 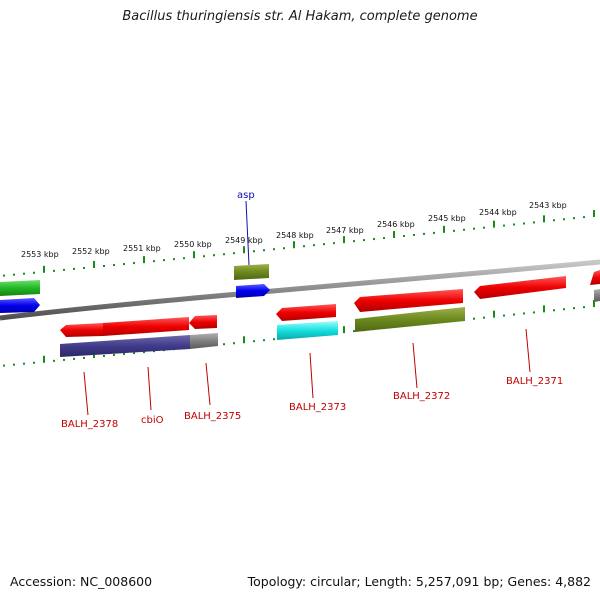 I want to click on scale-label-2550: 2550 kbp, so click(x=193, y=244).